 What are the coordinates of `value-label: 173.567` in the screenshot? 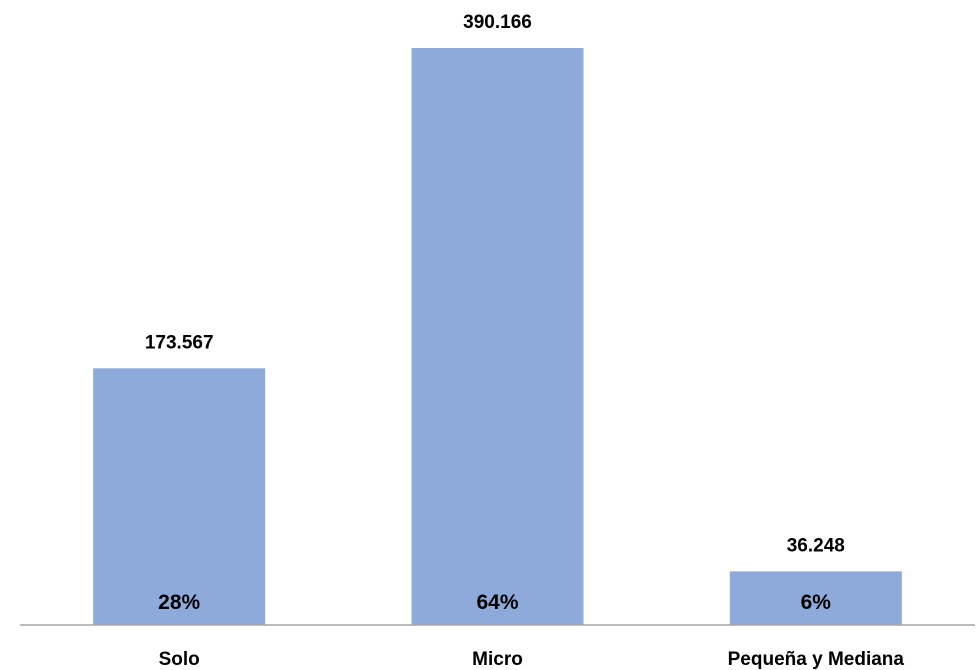 It's located at (179, 342).